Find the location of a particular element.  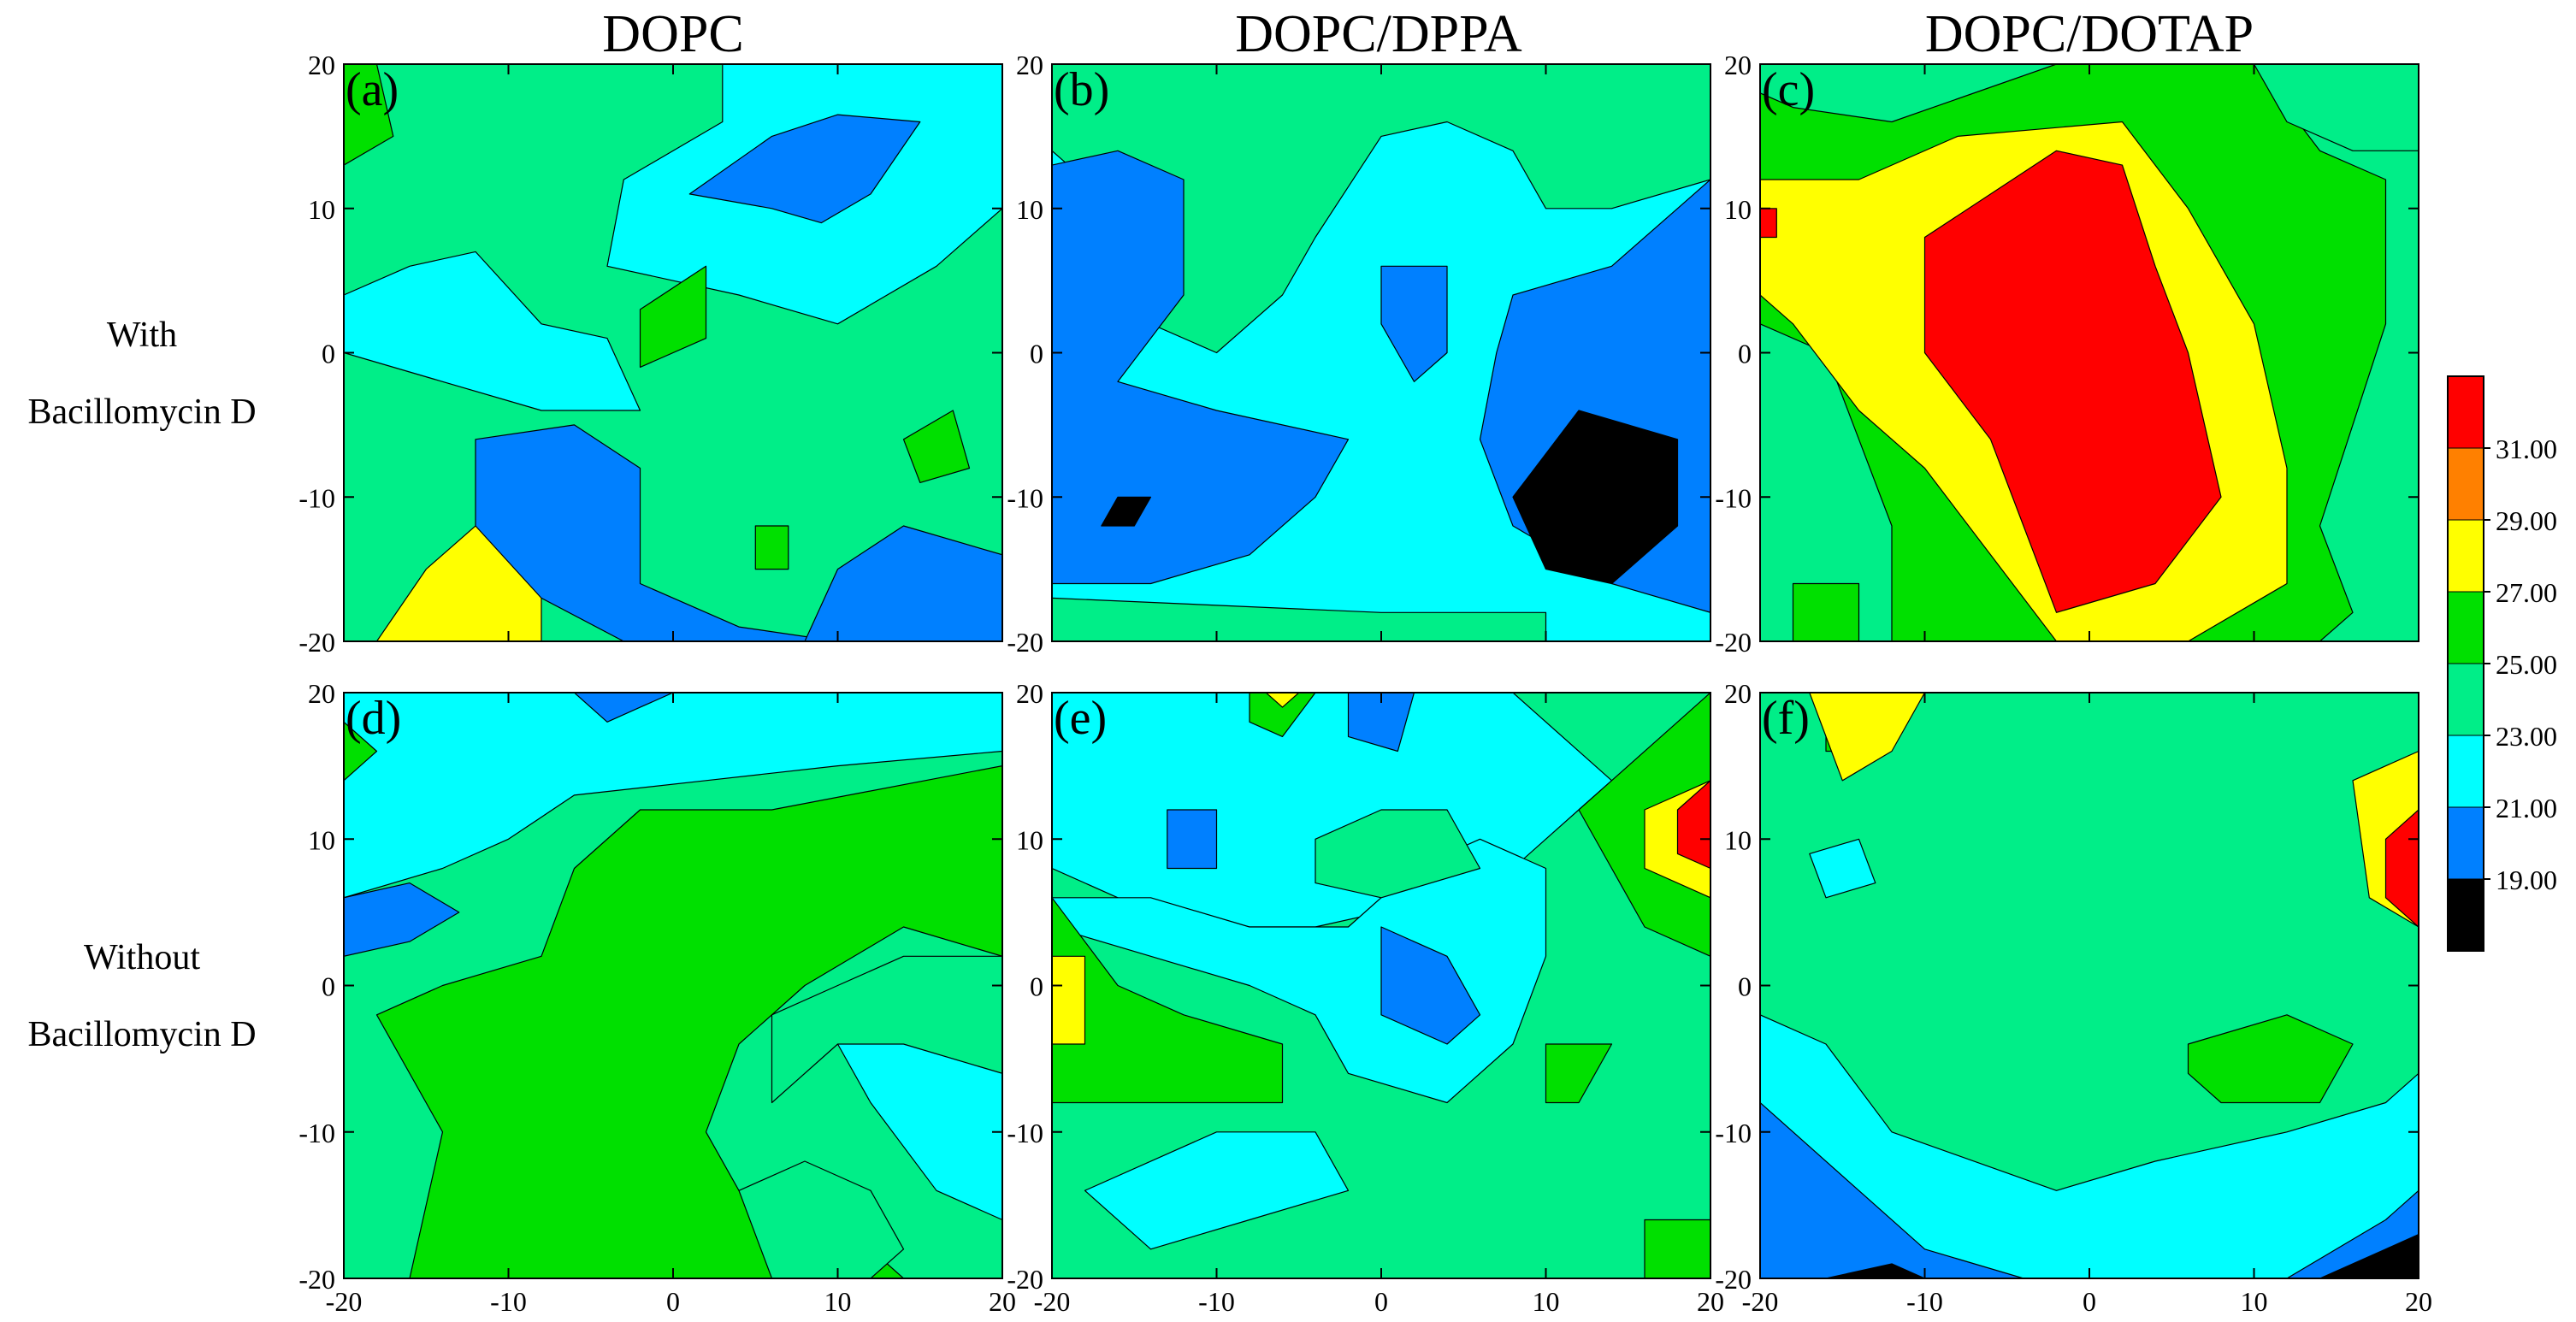

panel-tag: (c) is located at coordinates (1788, 89).